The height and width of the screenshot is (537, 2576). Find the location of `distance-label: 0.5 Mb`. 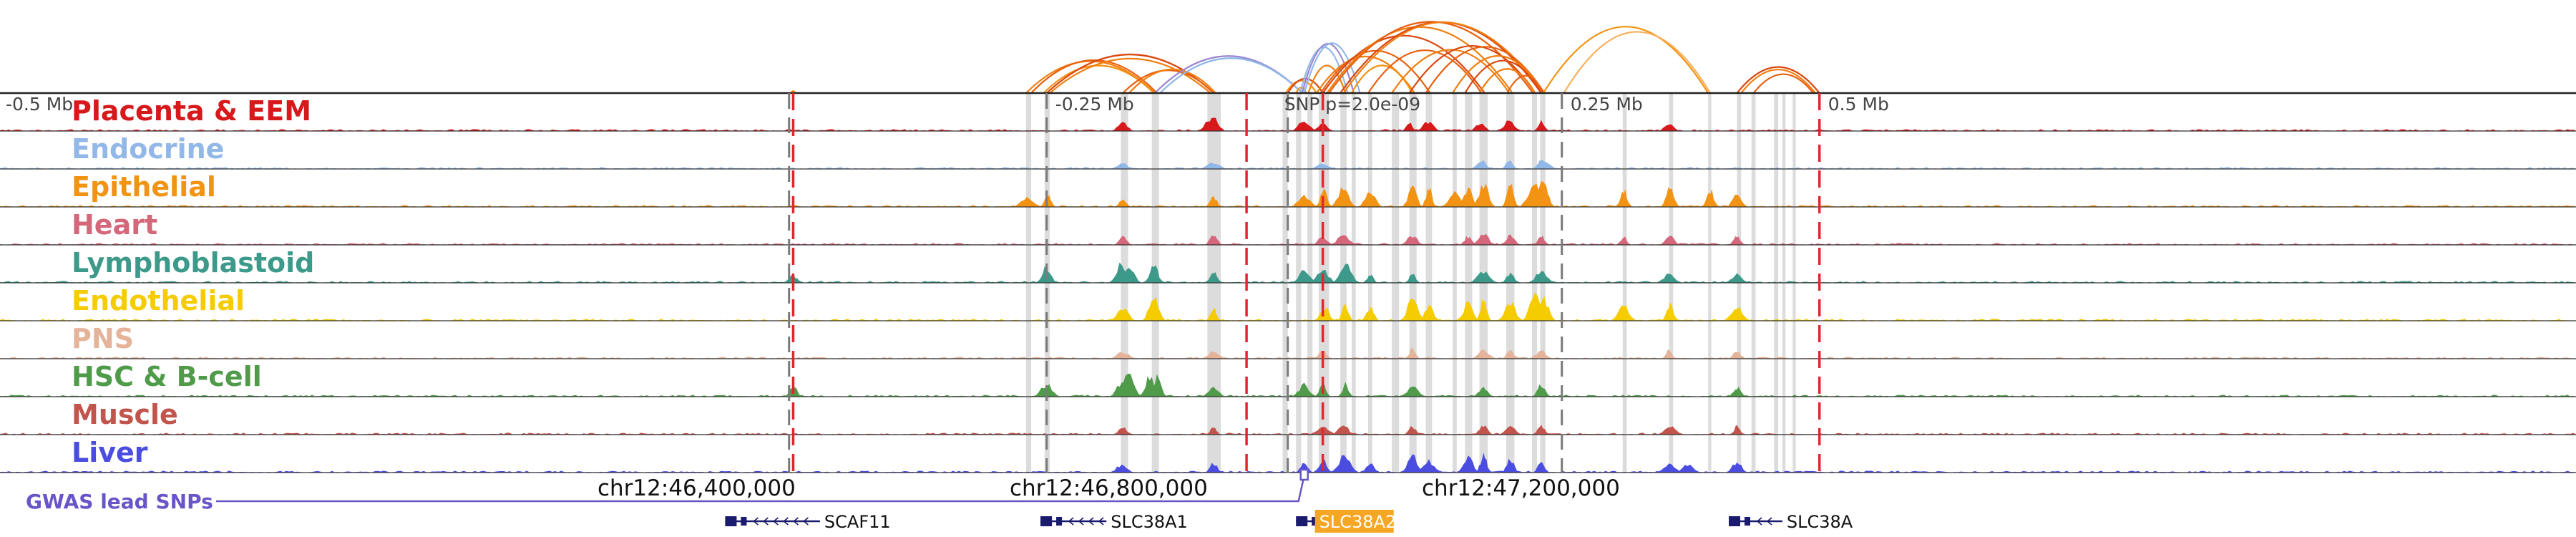

distance-label: 0.5 Mb is located at coordinates (1858, 104).